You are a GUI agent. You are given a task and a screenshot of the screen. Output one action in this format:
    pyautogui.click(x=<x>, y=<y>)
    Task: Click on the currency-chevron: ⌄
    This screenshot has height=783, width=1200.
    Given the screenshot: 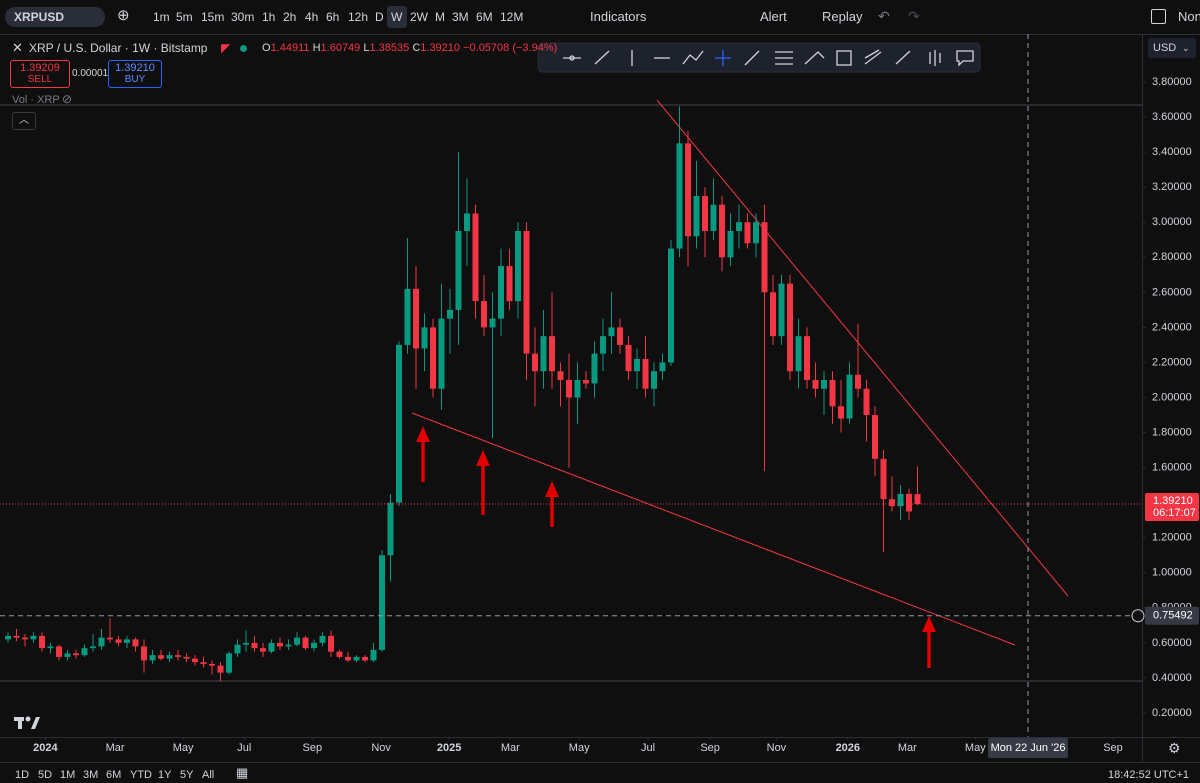 What is the action you would take?
    pyautogui.click(x=1186, y=48)
    